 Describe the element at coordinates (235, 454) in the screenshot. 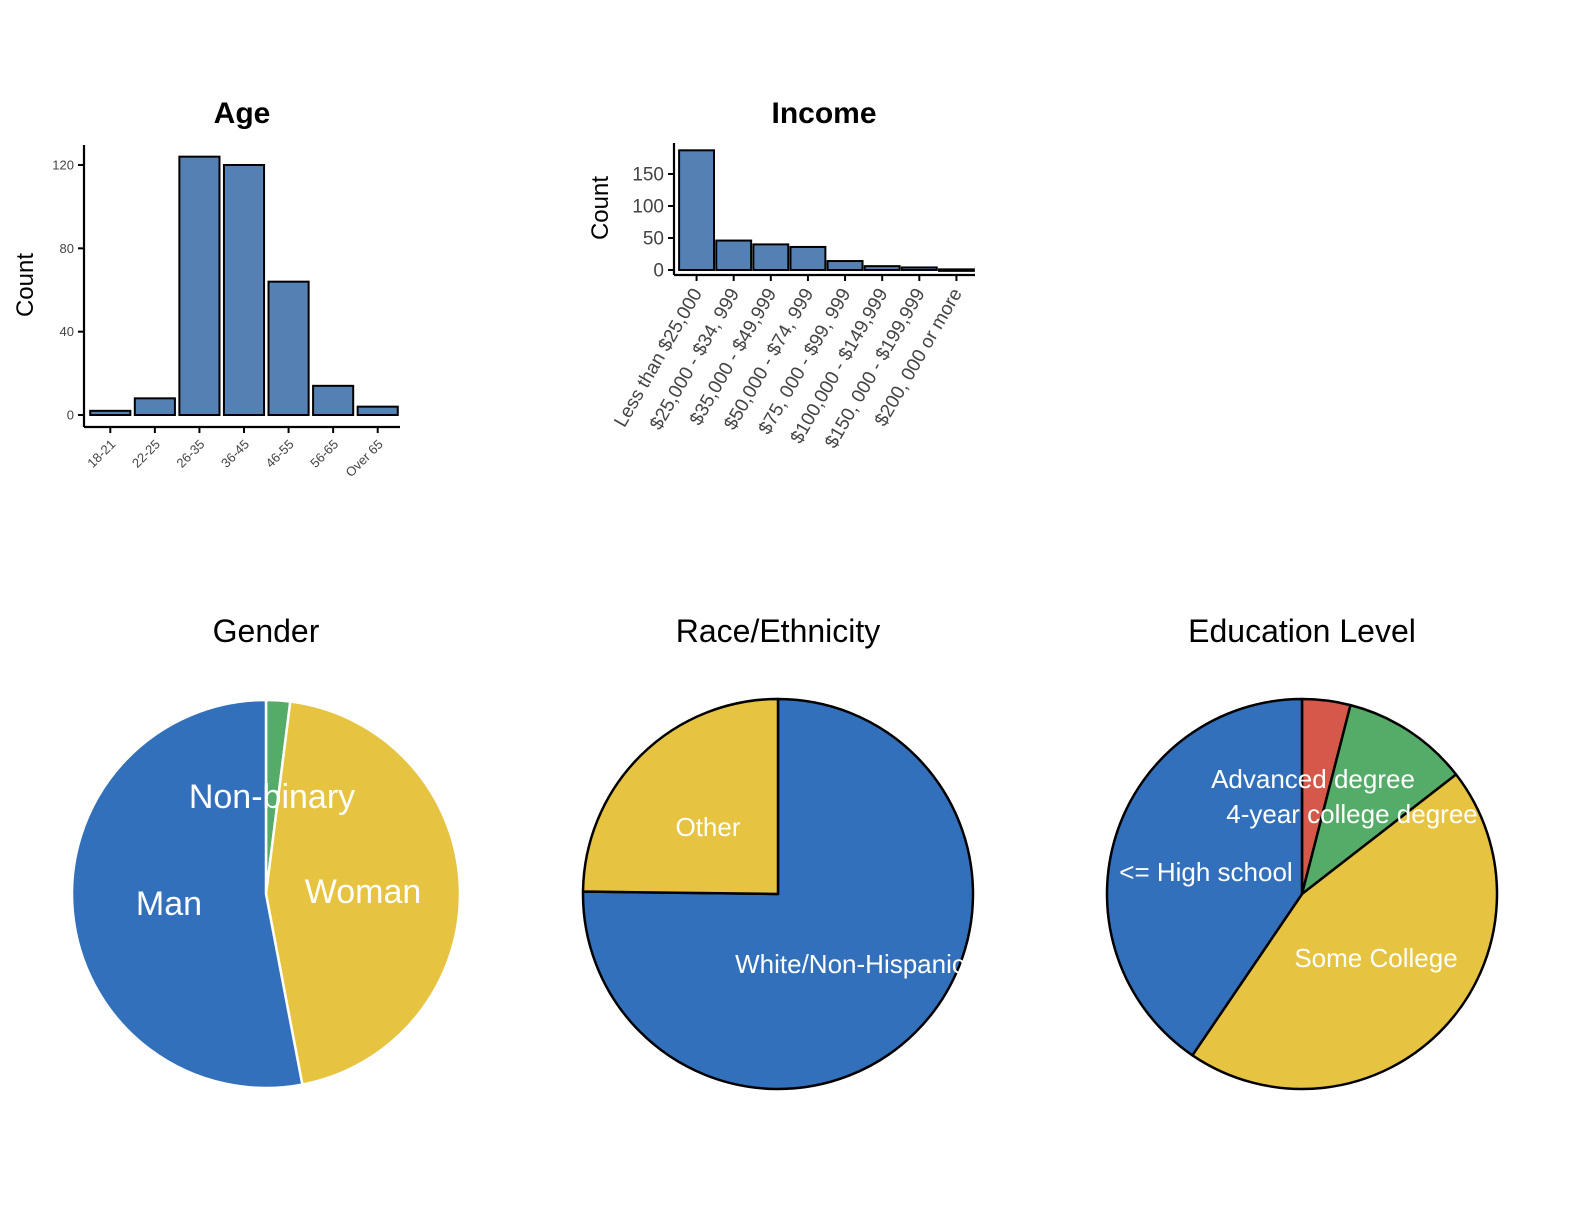

I see `age-xtick-label: 36-45` at that location.